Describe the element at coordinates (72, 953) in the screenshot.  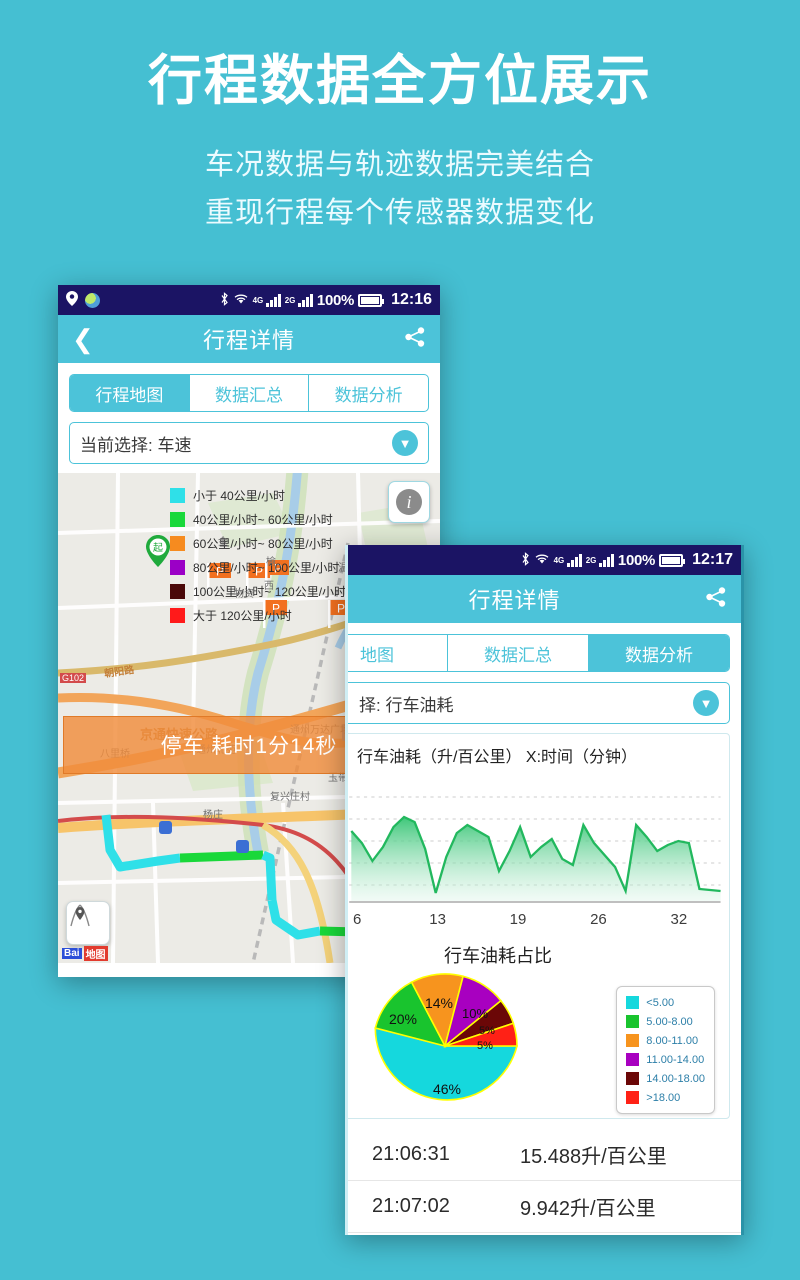
I see `map-attribution-left: Bai` at that location.